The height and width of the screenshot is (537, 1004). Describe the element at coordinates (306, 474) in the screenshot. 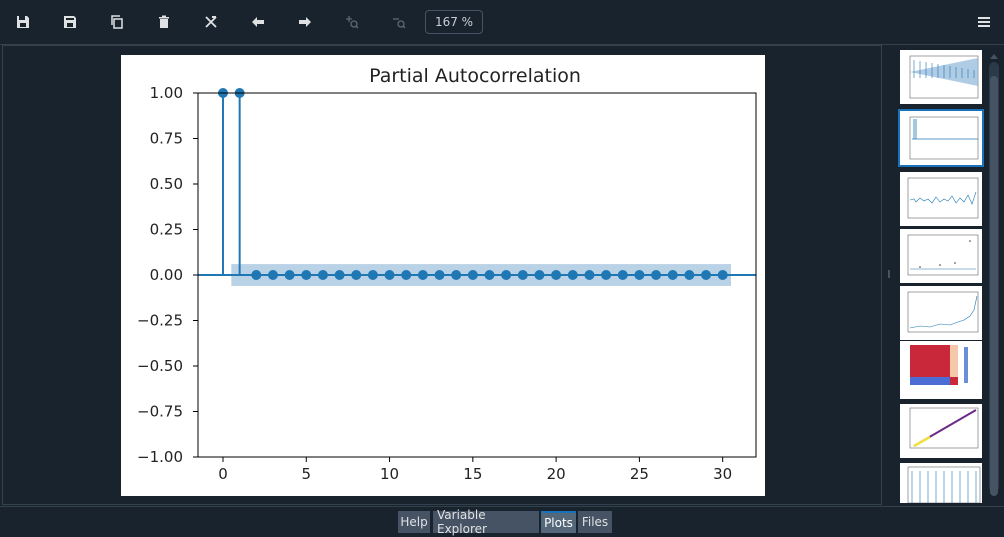

I see `x-tick-label: 5` at that location.